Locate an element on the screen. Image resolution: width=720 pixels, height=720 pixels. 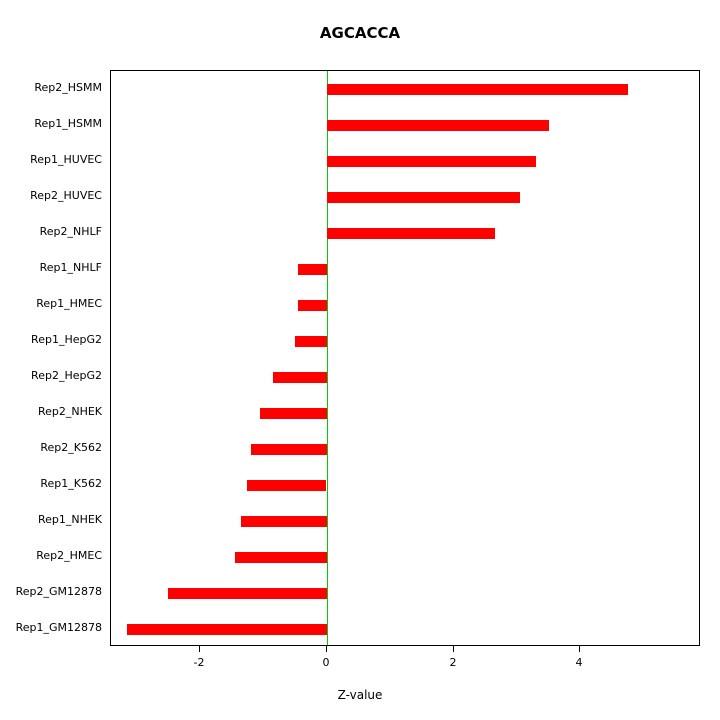
x-axis-label: Z-value is located at coordinates (360, 695).